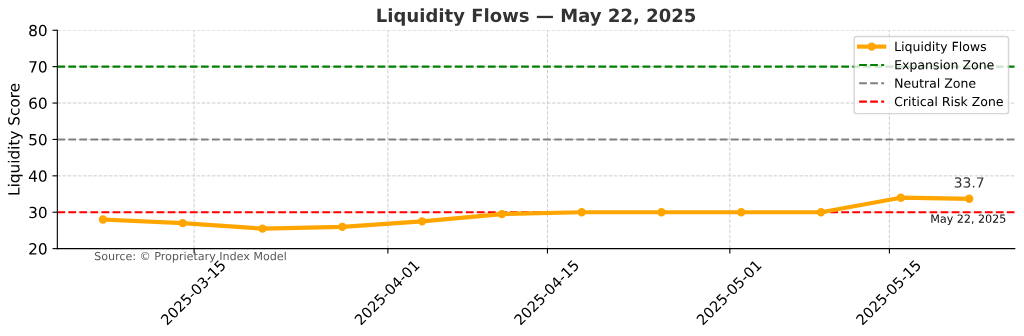 The image size is (1024, 336). Describe the element at coordinates (969, 182) in the screenshot. I see `annotation: 33.7` at that location.